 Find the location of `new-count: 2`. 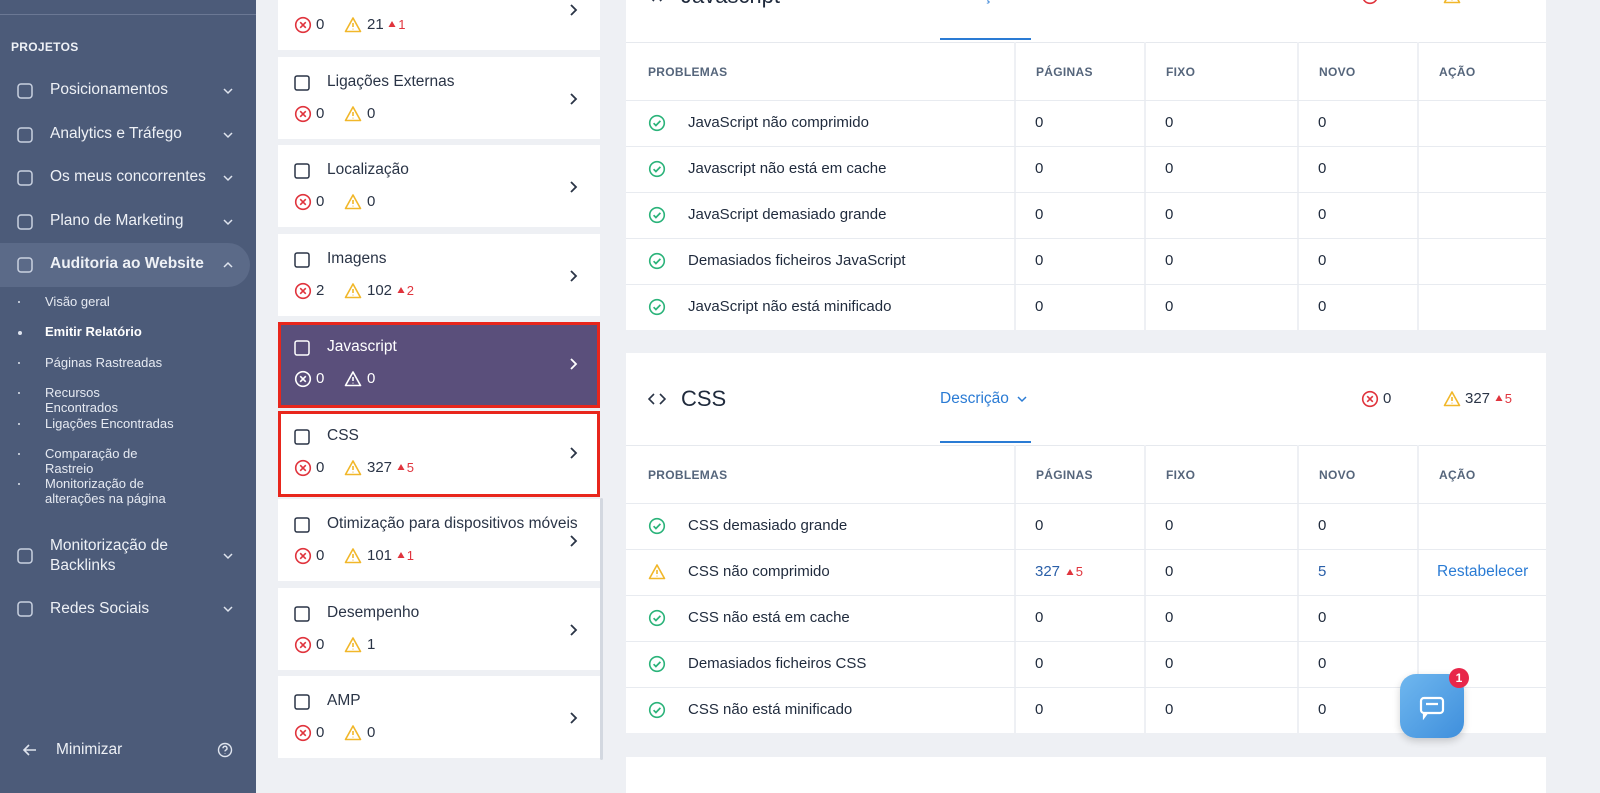

new-count: 2 is located at coordinates (410, 290).